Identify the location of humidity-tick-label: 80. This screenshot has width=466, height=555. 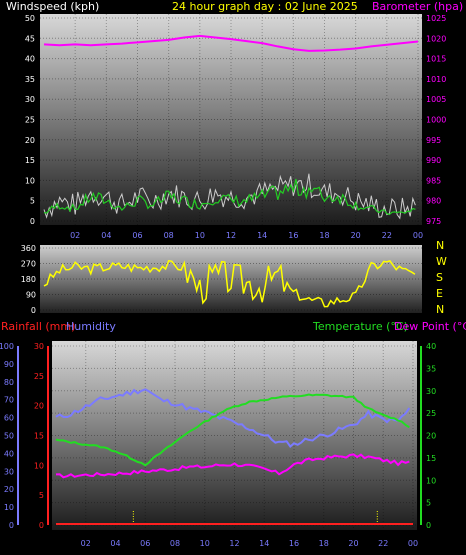
(9, 382).